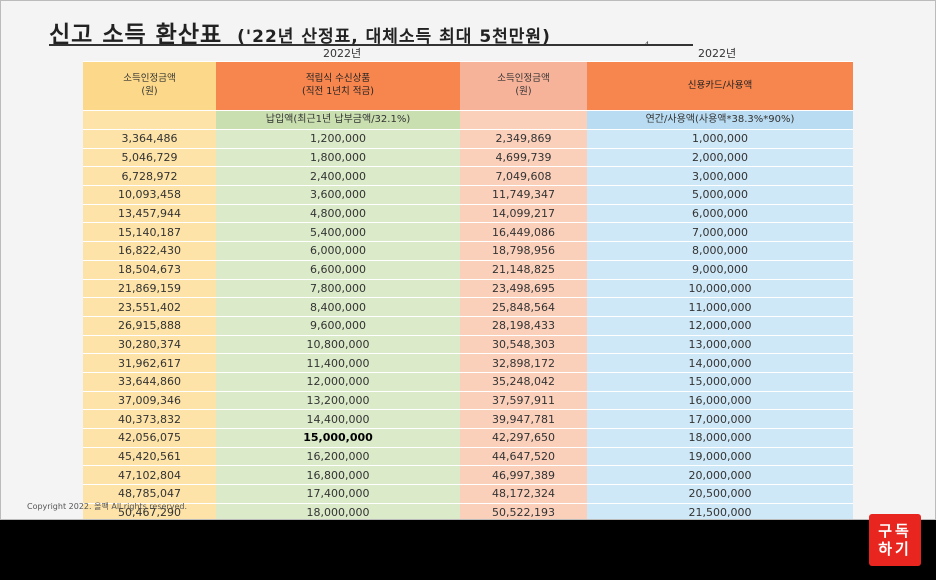  Describe the element at coordinates (720, 307) in the screenshot. I see `table-cell: 11,000,000` at that location.